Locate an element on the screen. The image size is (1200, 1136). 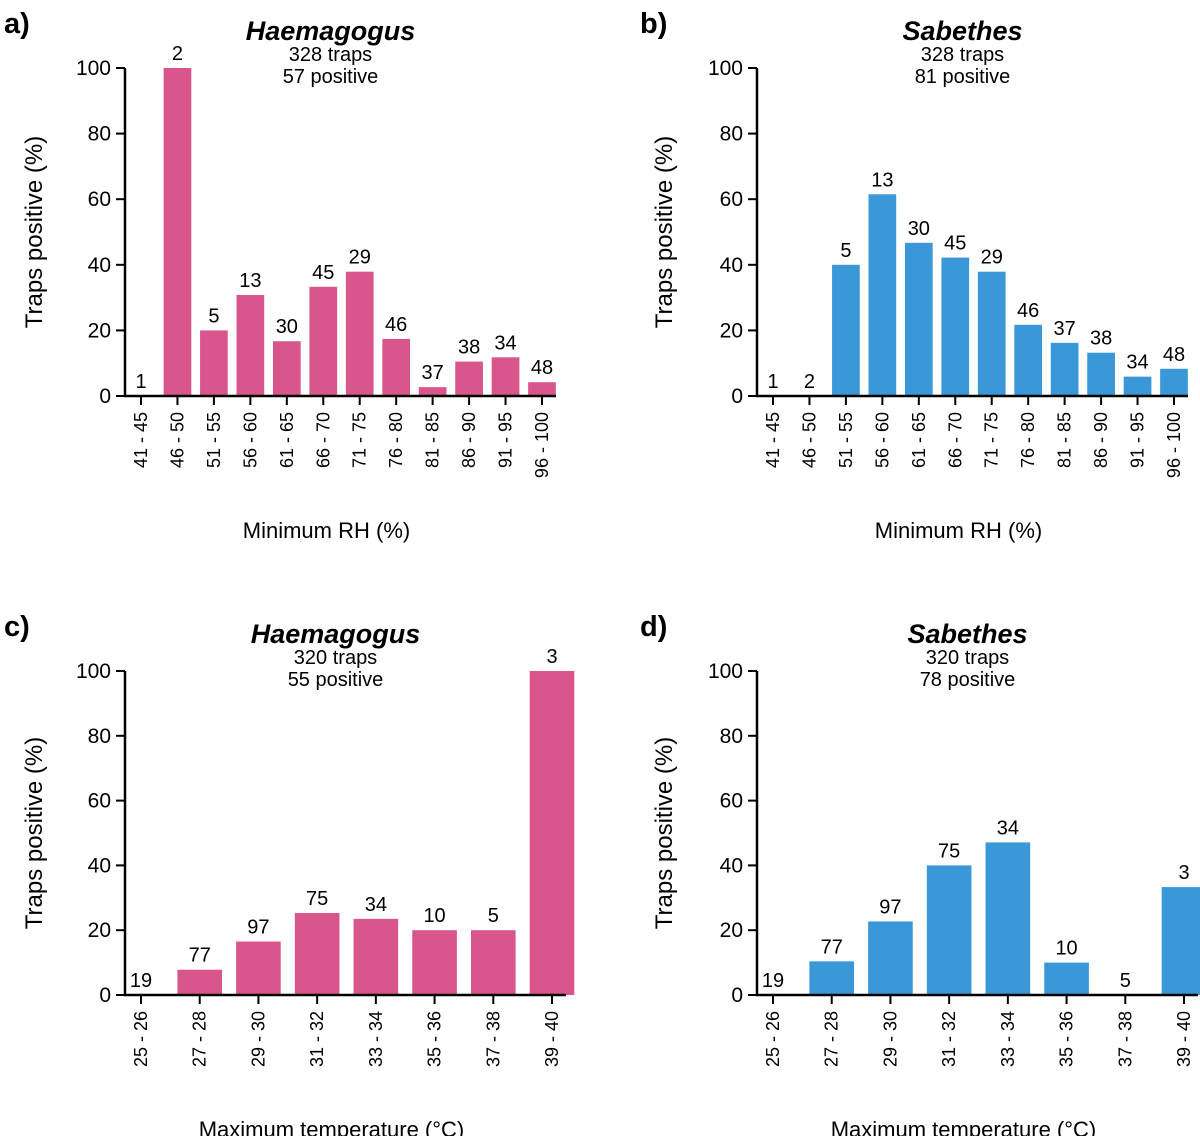
data-label: 46 is located at coordinates (1028, 311).